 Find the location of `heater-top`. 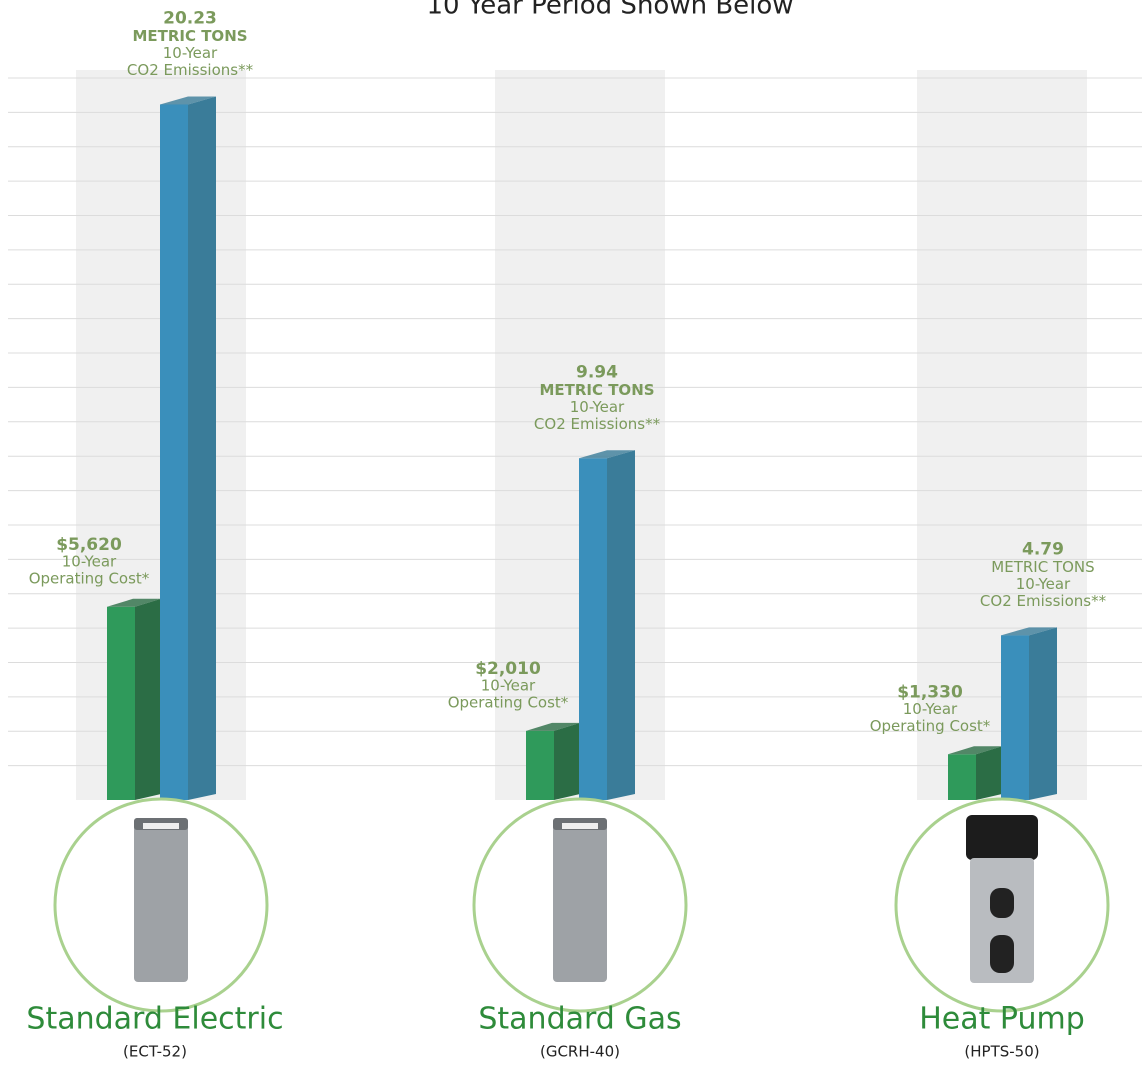

heater-top is located at coordinates (1002, 837).